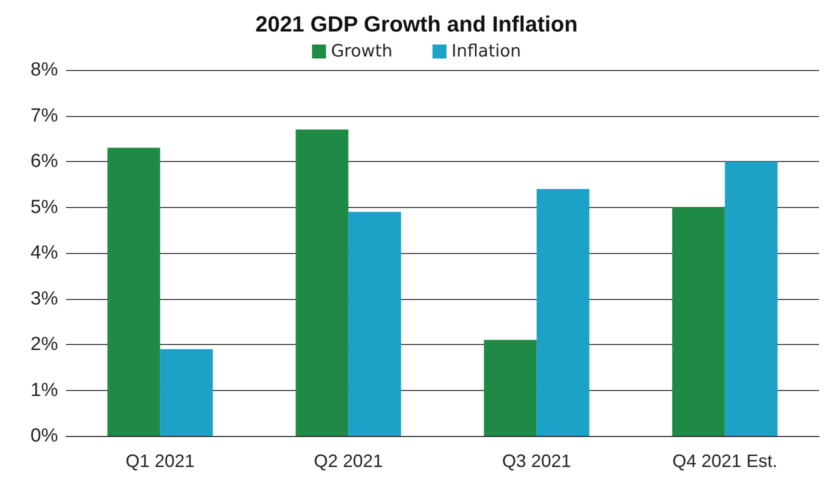 The width and height of the screenshot is (833, 492). What do you see at coordinates (537, 461) in the screenshot?
I see `x-tick-label: Q3 2021` at bounding box center [537, 461].